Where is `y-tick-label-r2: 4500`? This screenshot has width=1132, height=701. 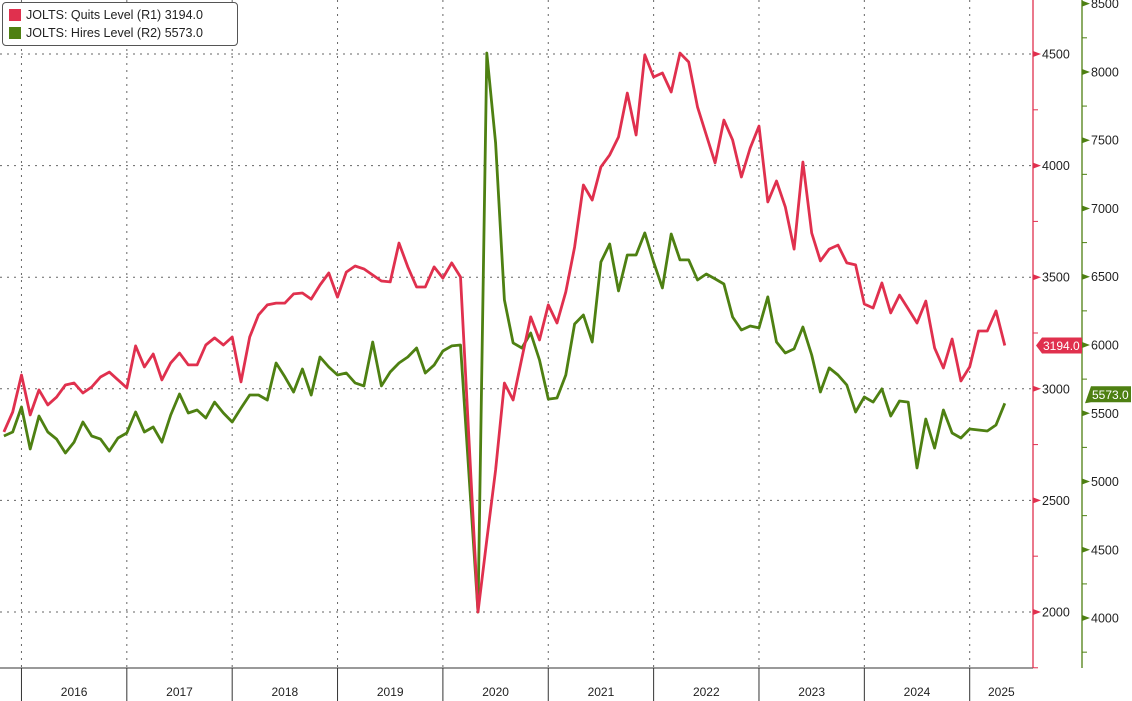 y-tick-label-r2: 4500 is located at coordinates (1105, 550).